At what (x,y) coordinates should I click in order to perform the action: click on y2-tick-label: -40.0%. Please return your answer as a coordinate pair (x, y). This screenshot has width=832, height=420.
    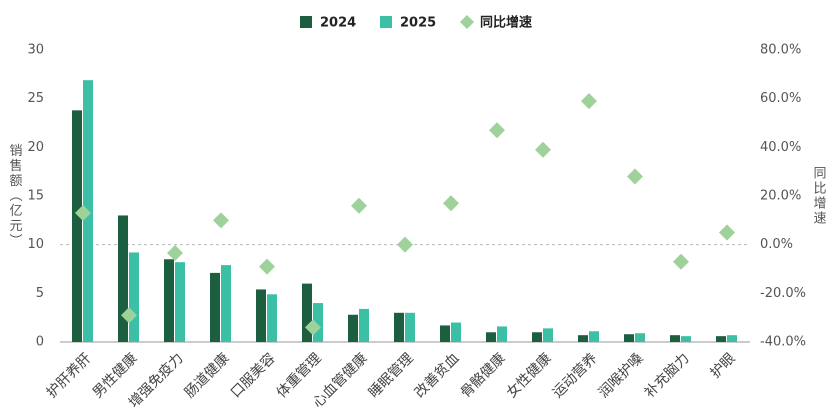
    Looking at the image, I should click on (783, 342).